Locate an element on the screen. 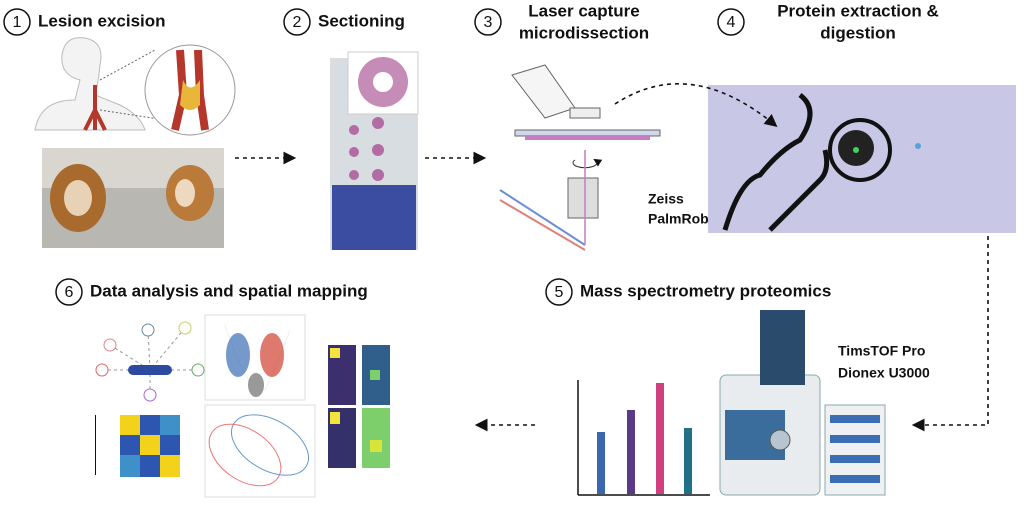  step-3: 3 Laser capture microdissection is located at coordinates (561, 21).